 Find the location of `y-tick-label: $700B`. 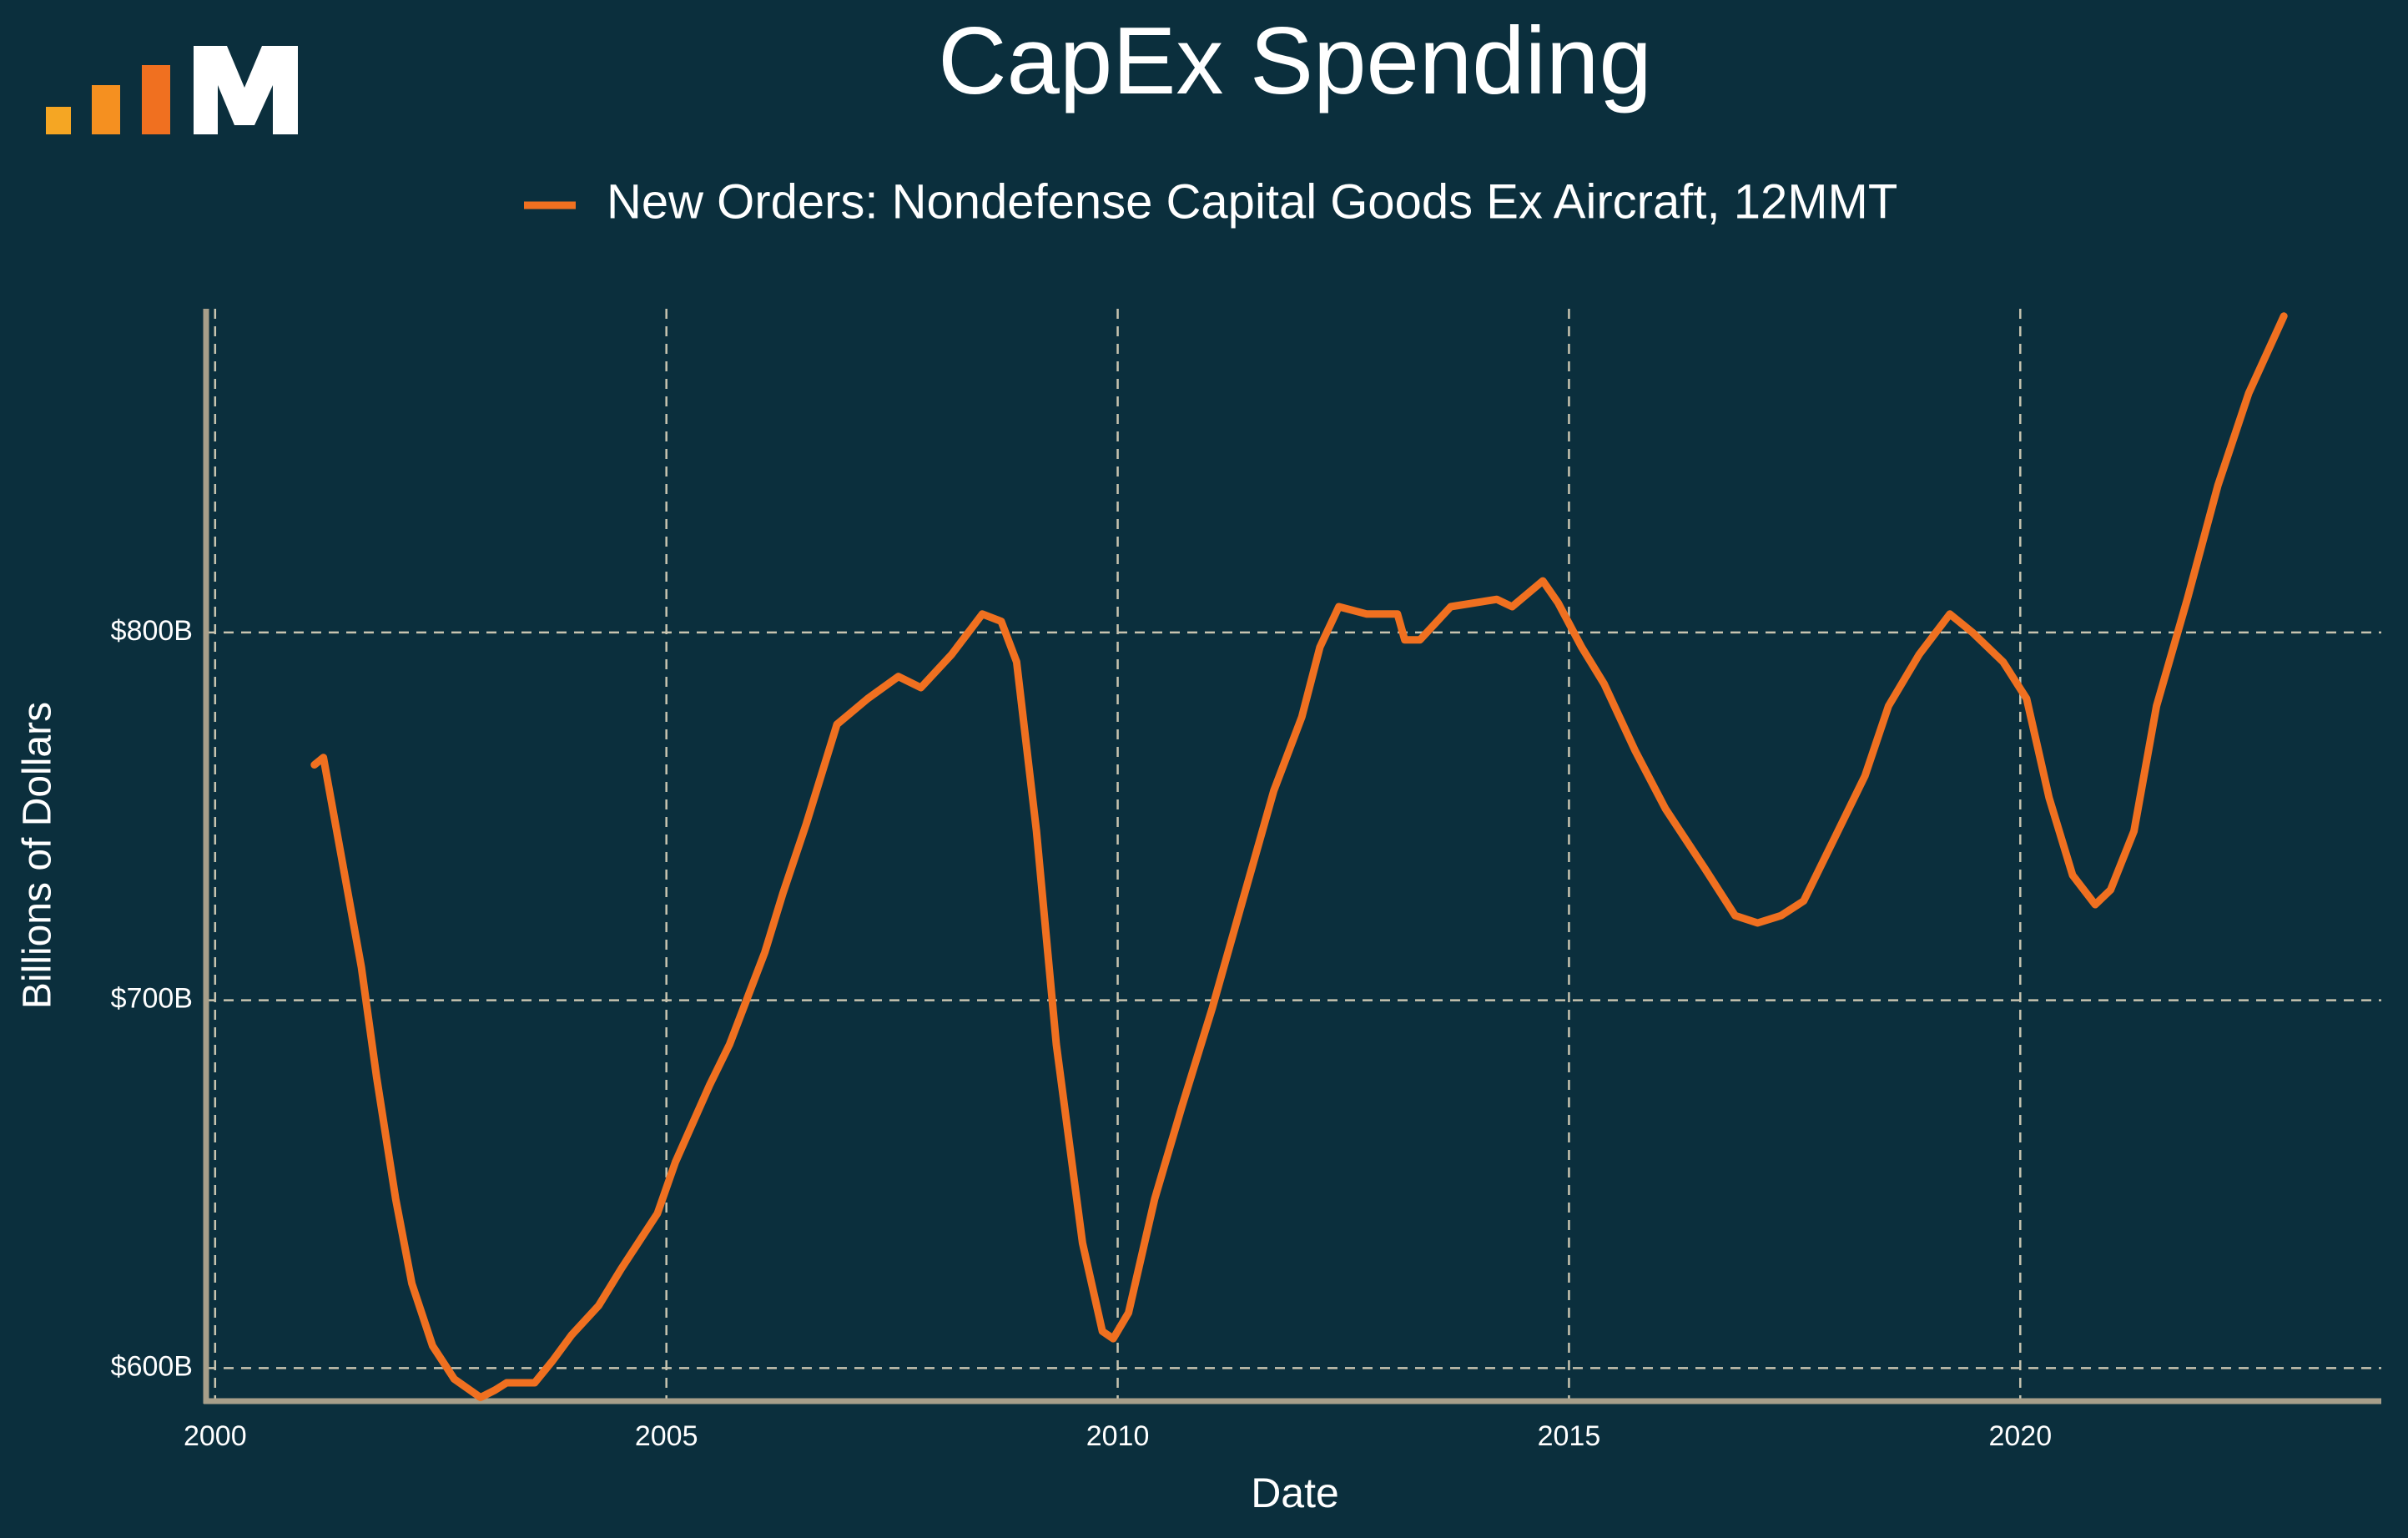

y-tick-label: $700B is located at coordinates (152, 999).